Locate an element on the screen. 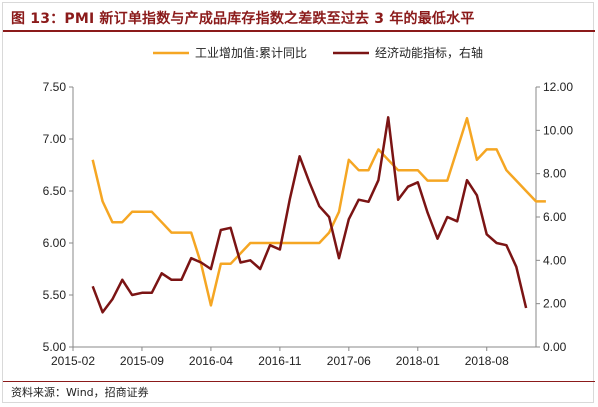 The image size is (598, 407). y-right-tick-label: 10.00 is located at coordinates (558, 130).